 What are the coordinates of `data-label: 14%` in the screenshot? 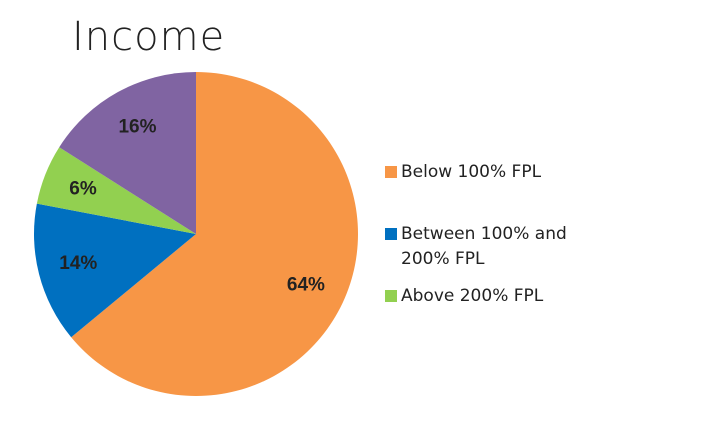 It's located at (78, 263).